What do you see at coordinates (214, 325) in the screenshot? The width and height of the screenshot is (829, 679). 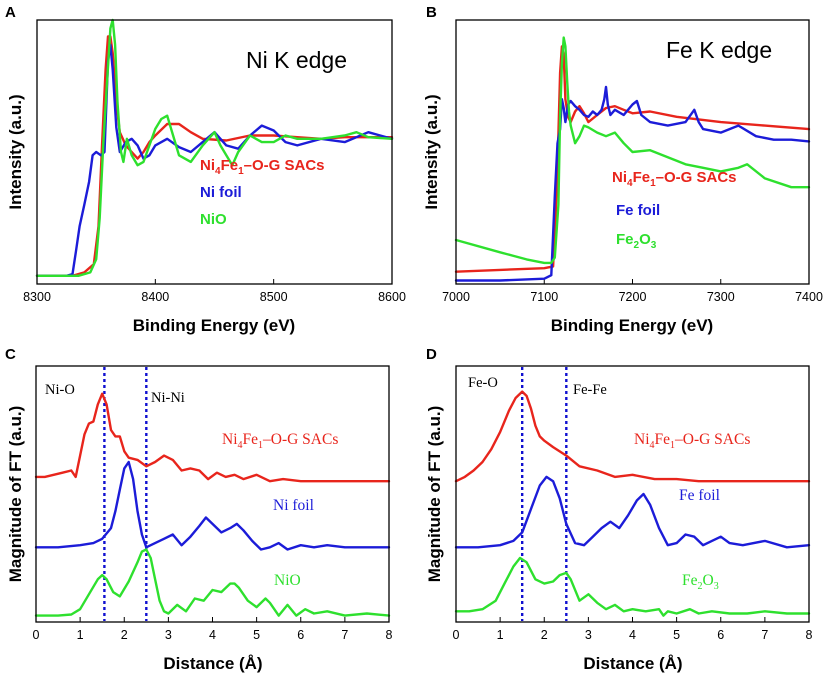 I see `panel-a-xlabel: Binding Energy (eV)` at bounding box center [214, 325].